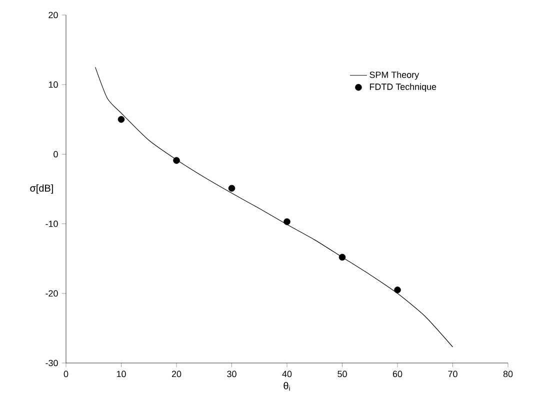 This screenshot has width=542, height=405. What do you see at coordinates (508, 374) in the screenshot?
I see `x-tick-label: 80` at bounding box center [508, 374].